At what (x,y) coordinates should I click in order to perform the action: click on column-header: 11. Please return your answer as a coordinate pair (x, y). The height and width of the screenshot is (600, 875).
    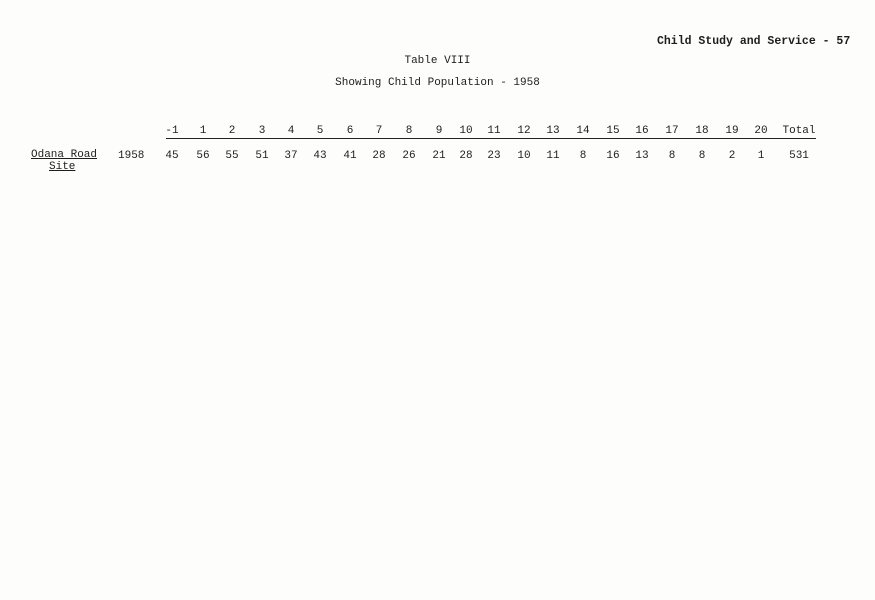
    Looking at the image, I should click on (494, 131).